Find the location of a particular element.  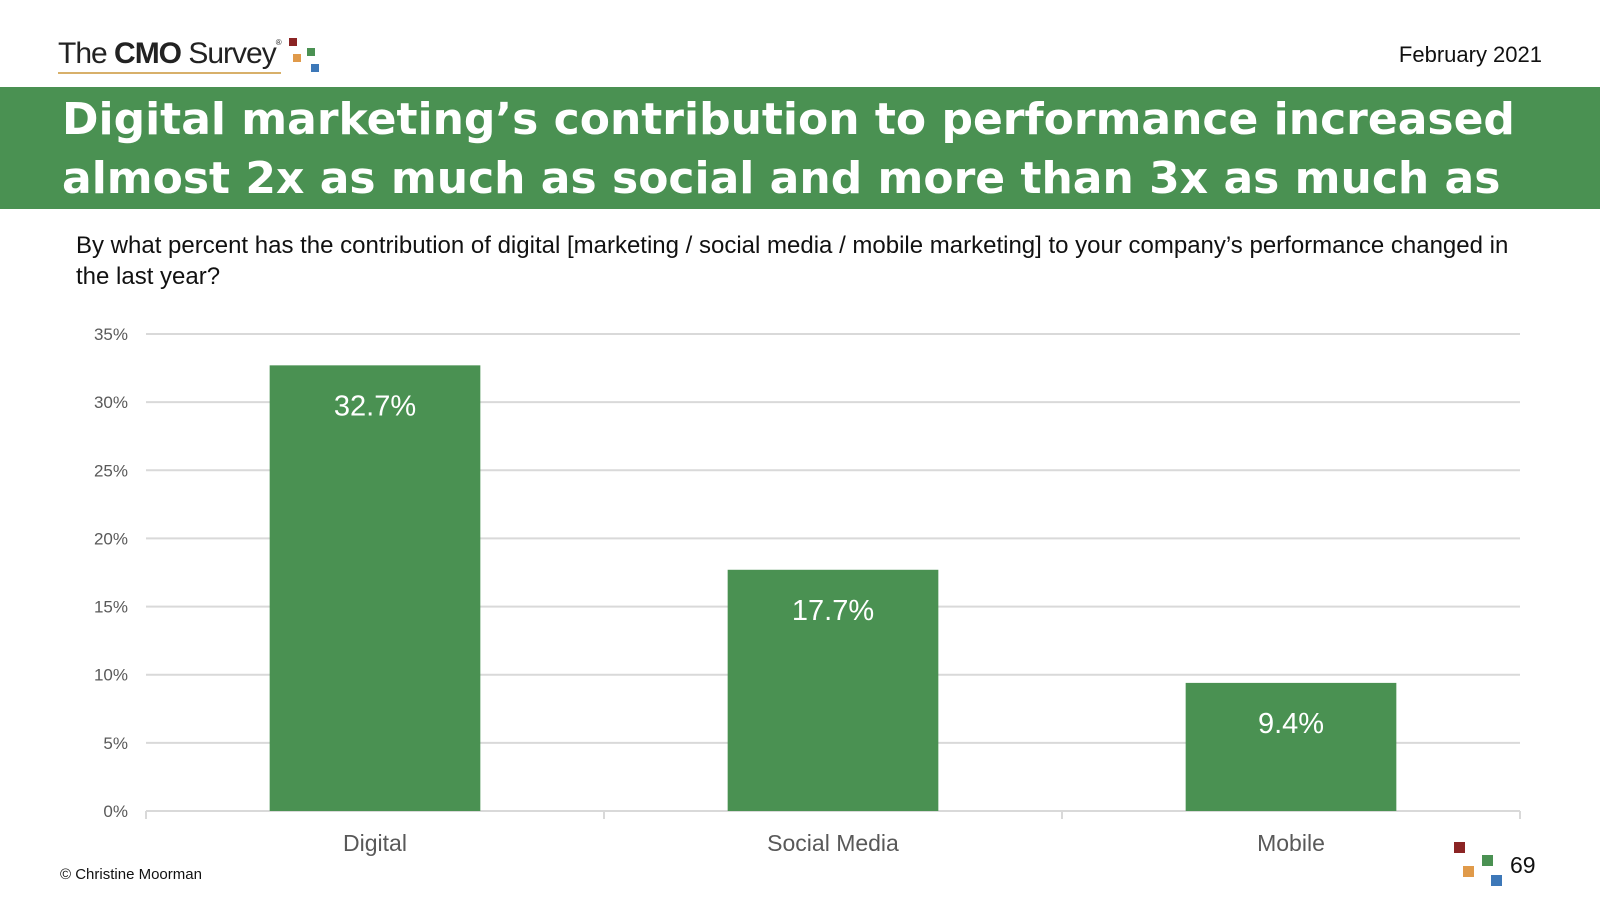

y-tick-label: 5% is located at coordinates (115, 743).